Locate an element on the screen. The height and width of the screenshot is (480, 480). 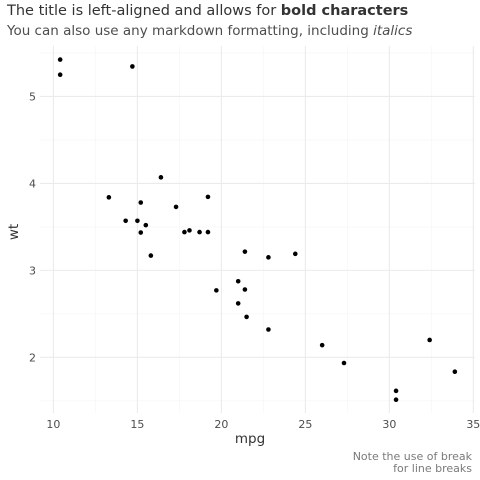
y-tick-label: 3 is located at coordinates (32, 270).